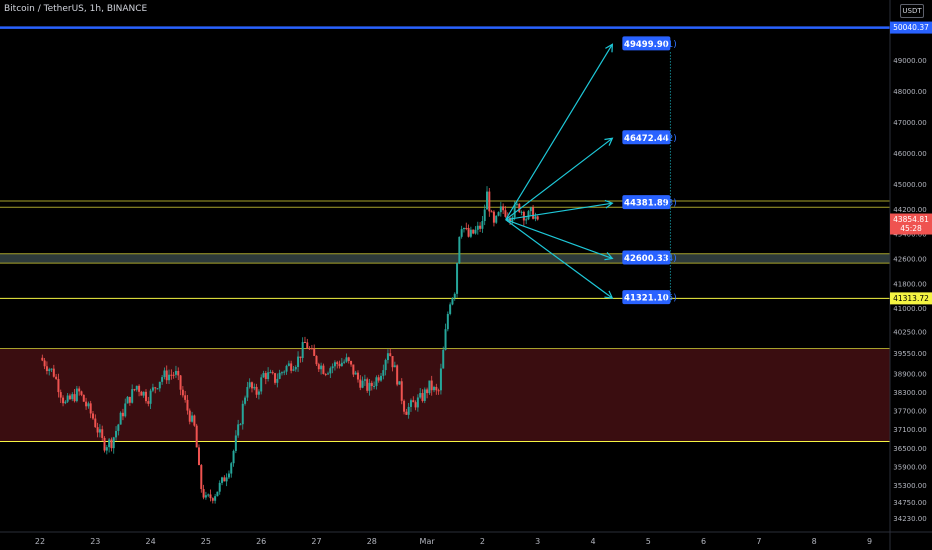  I want to click on x-tick-label-11: 5, so click(648, 541).